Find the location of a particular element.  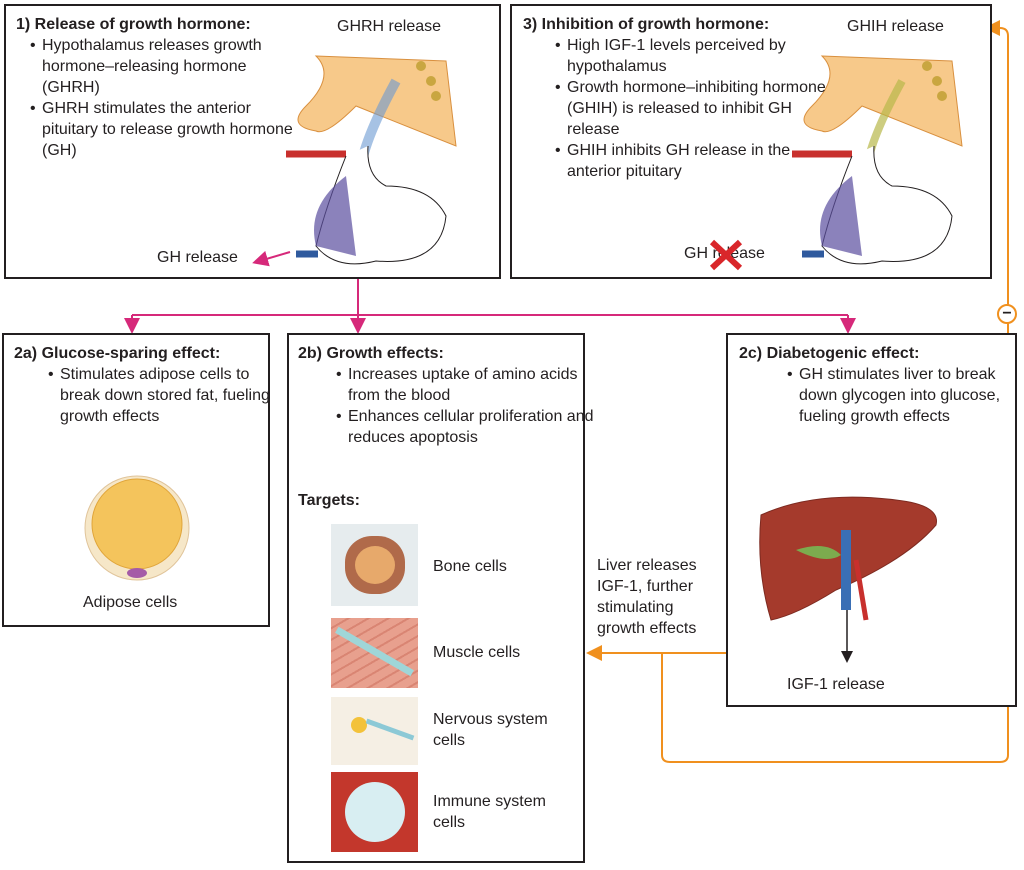

bone-cell-image is located at coordinates (374, 565).